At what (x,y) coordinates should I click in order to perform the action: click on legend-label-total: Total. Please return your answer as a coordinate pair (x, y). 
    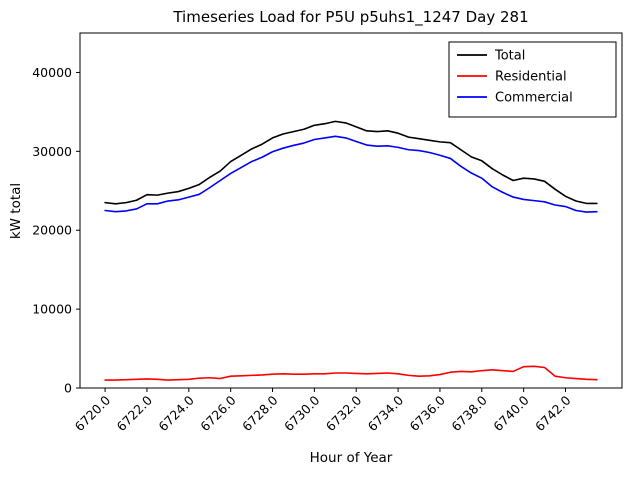
    Looking at the image, I should click on (509, 56).